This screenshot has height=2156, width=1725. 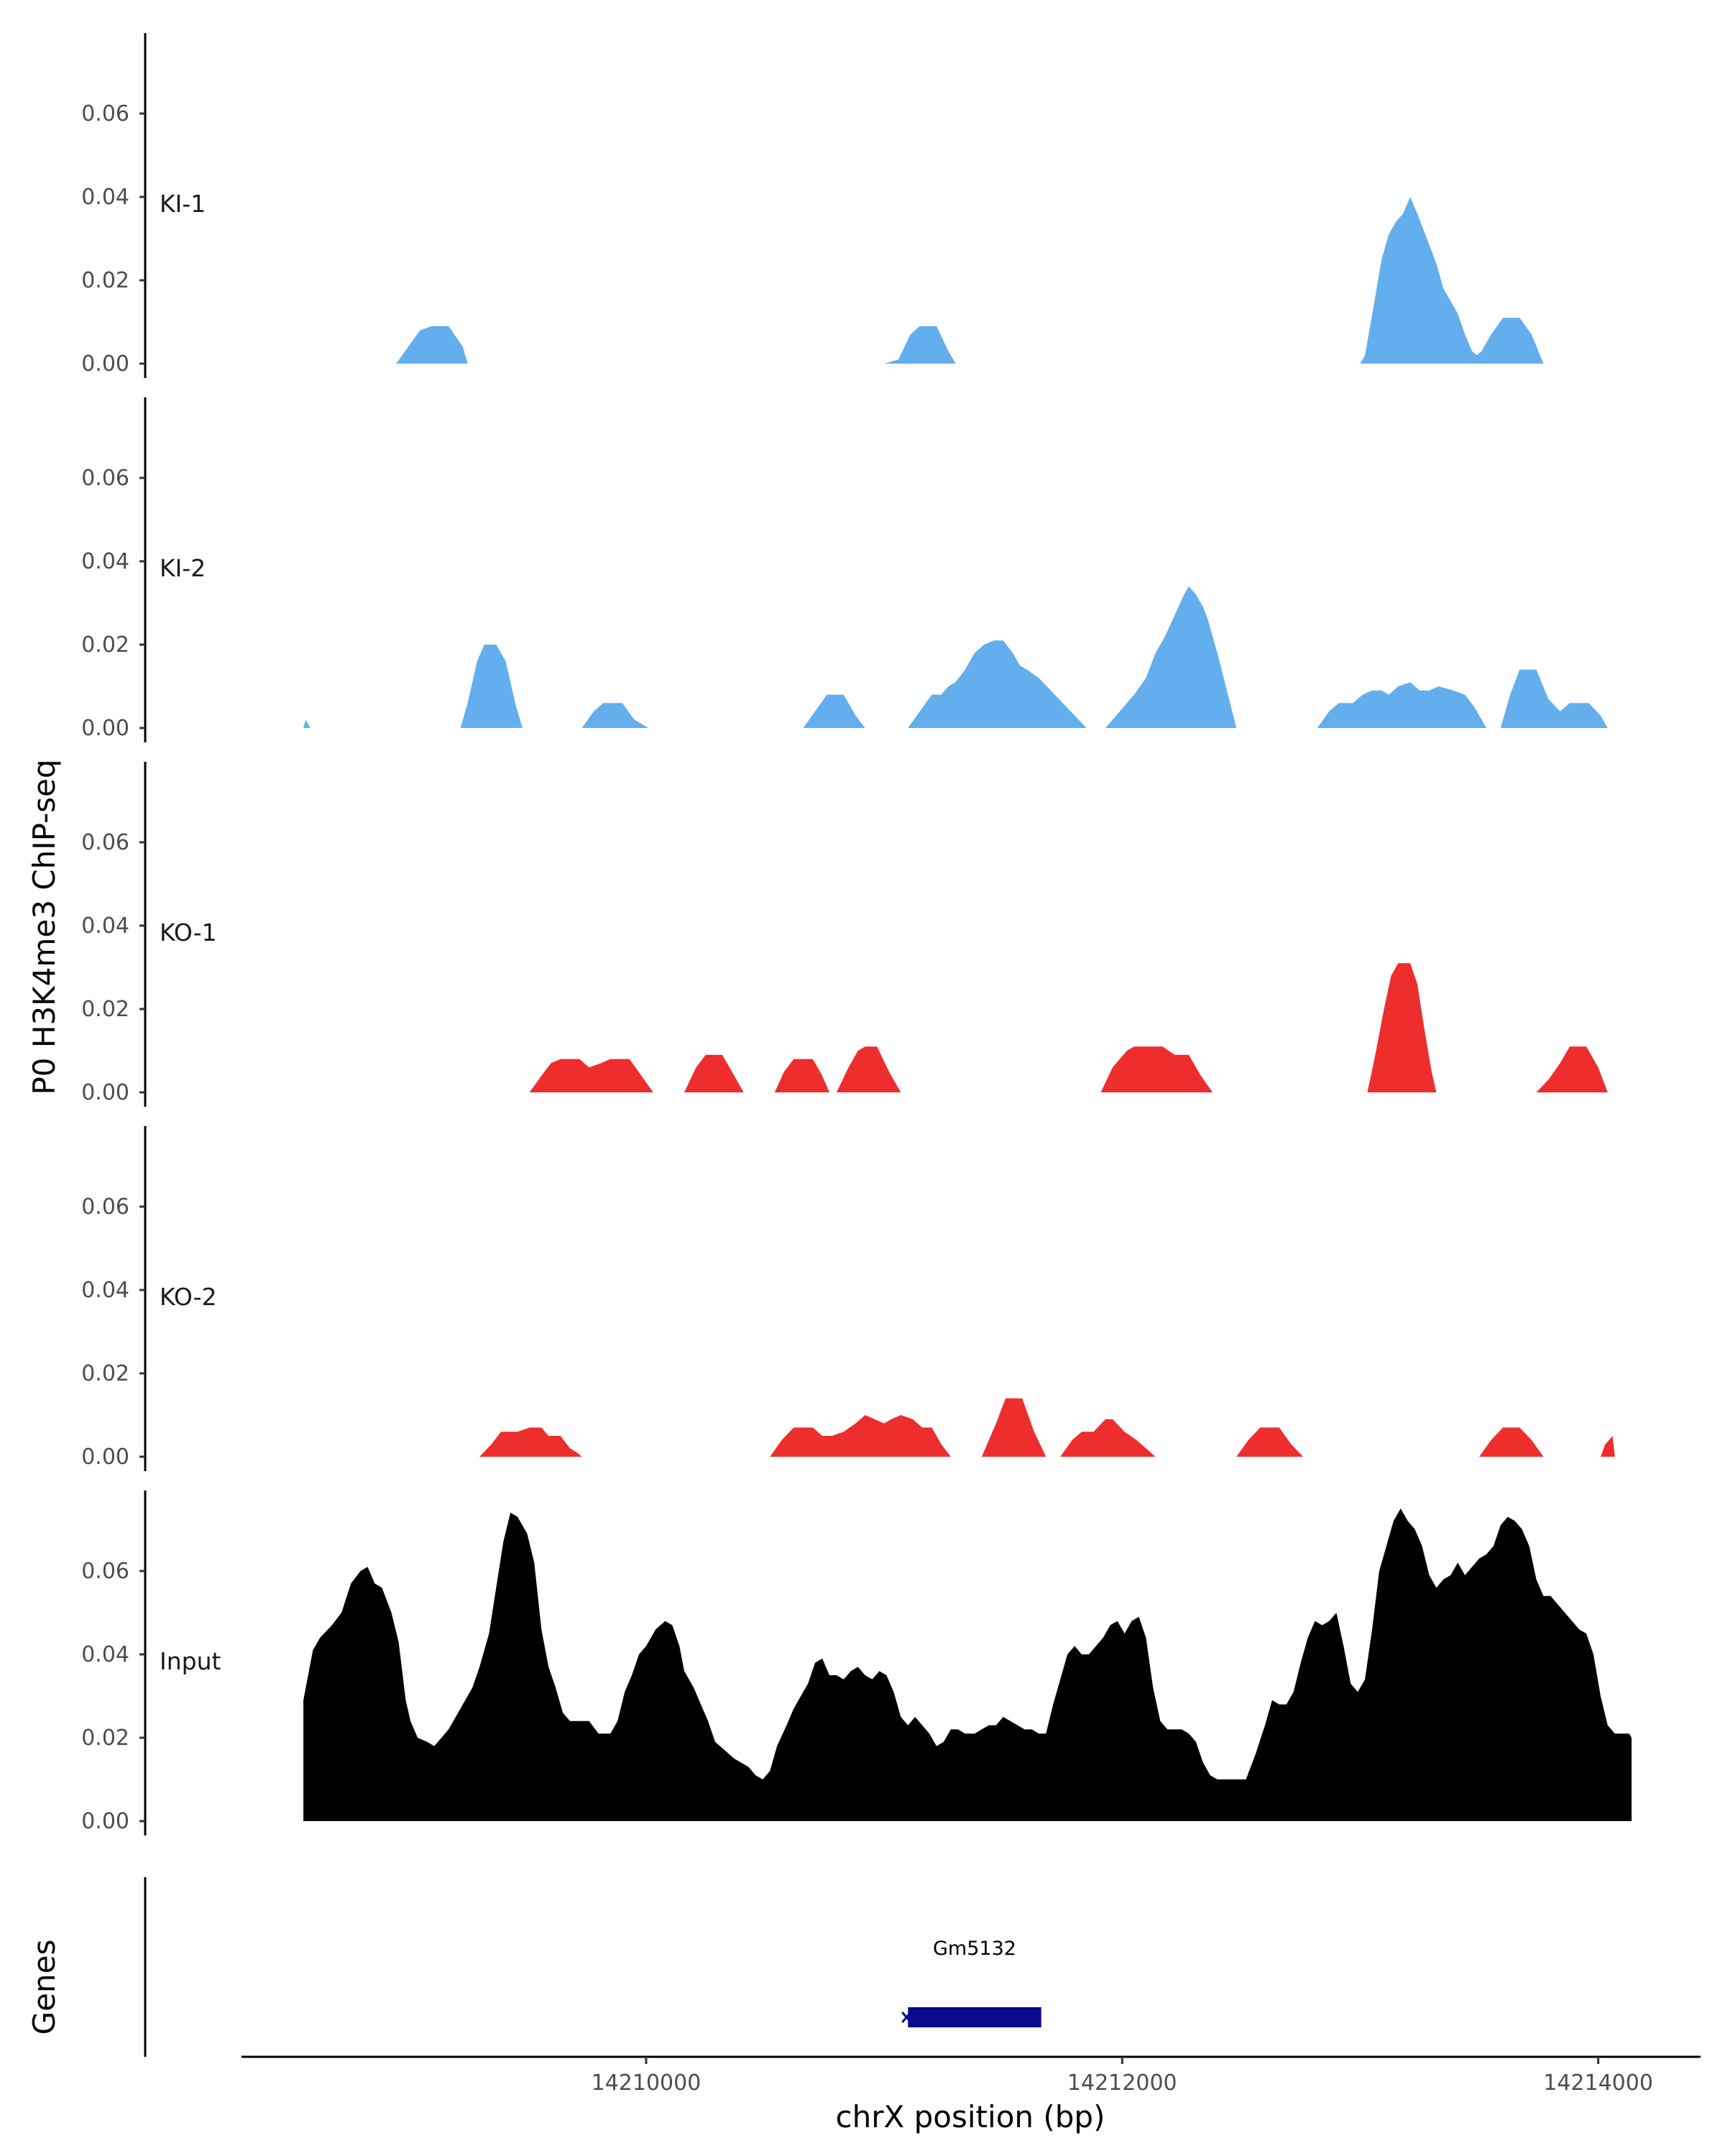 I want to click on track-ko-2-y-tick-label: 0.02, so click(x=105, y=1373).